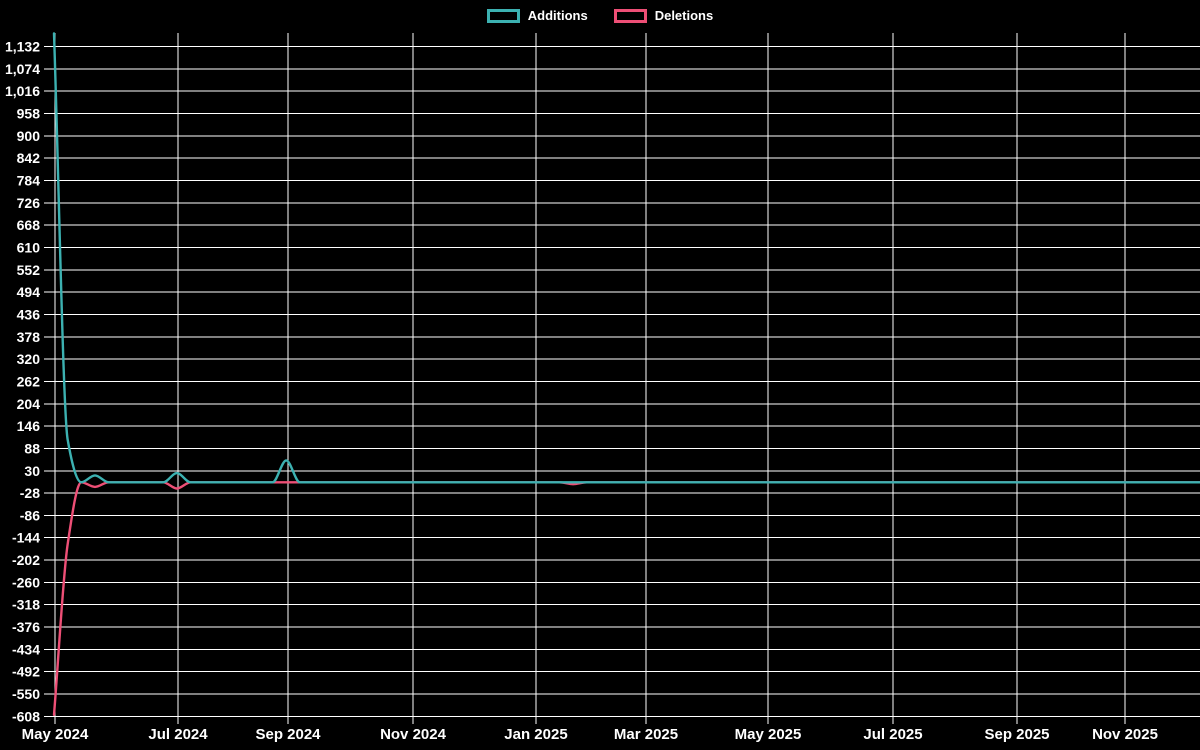  I want to click on y-tick-label: 668, so click(29, 225).